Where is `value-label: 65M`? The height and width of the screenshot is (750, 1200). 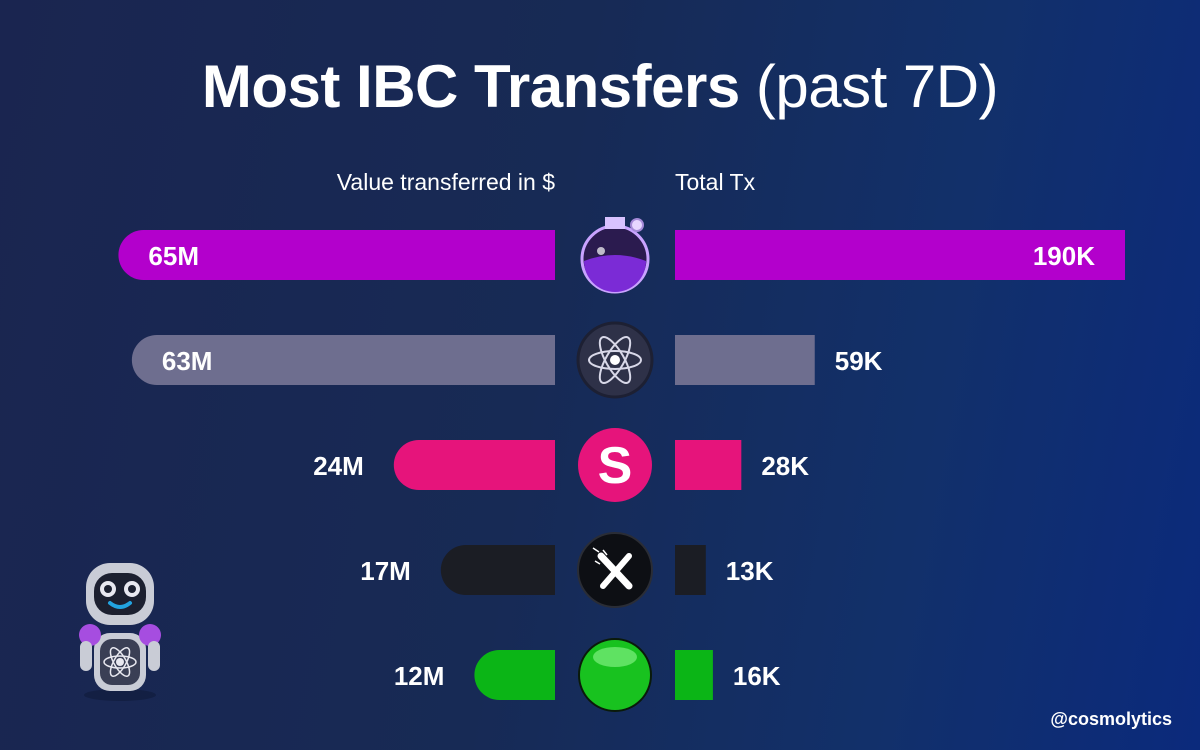 value-label: 65M is located at coordinates (173, 256).